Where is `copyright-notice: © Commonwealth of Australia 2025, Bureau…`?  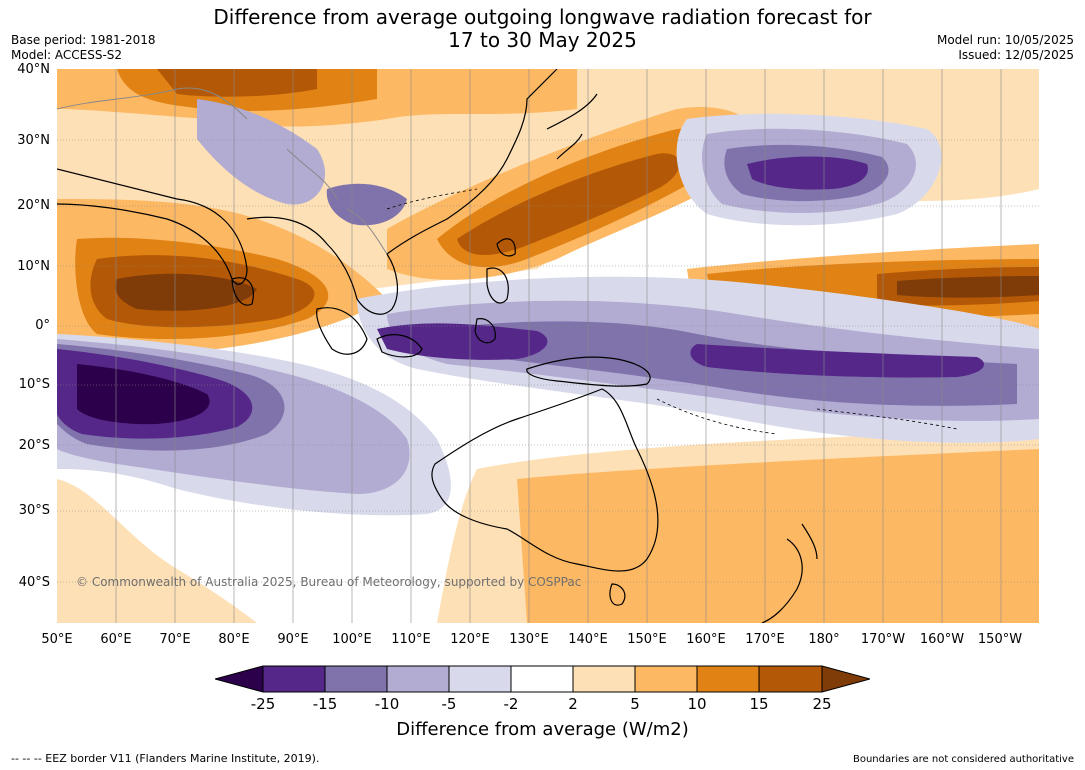
copyright-notice: © Commonwealth of Australia 2025, Bureau… is located at coordinates (329, 582).